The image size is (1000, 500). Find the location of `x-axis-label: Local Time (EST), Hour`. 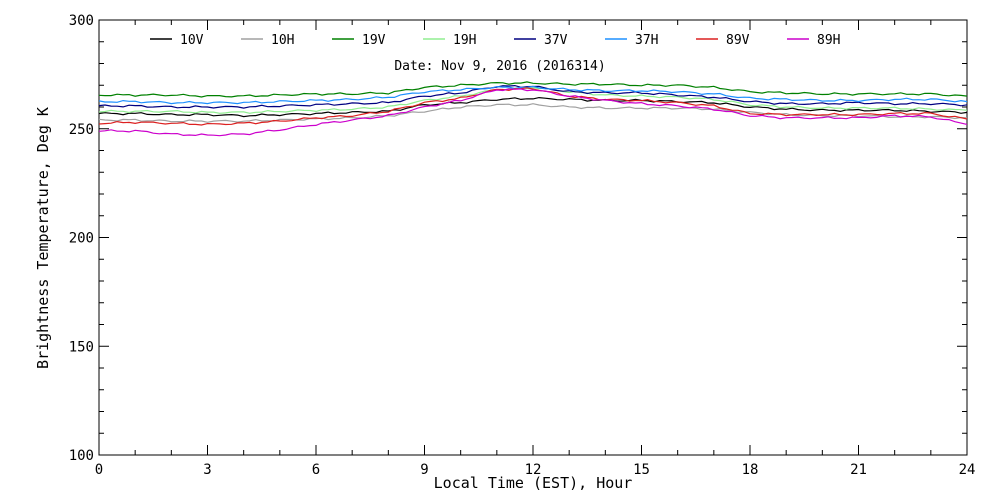

x-axis-label: Local Time (EST), Hour is located at coordinates (533, 483).